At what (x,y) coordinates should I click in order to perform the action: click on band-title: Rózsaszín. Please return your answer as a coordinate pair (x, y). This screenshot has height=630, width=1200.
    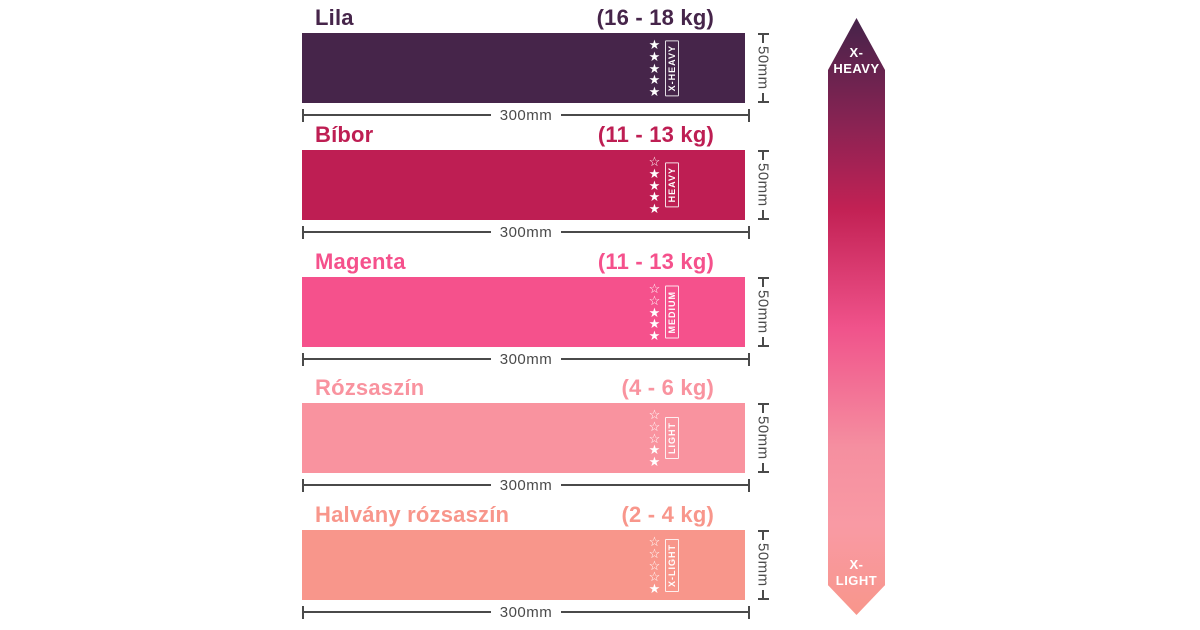
    Looking at the image, I should click on (370, 387).